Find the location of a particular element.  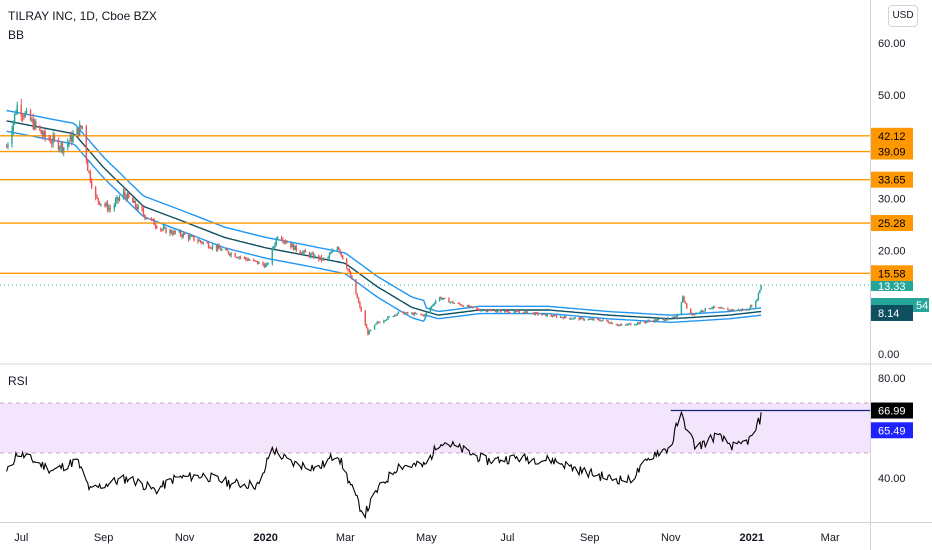

currency-button: USD is located at coordinates (903, 16).